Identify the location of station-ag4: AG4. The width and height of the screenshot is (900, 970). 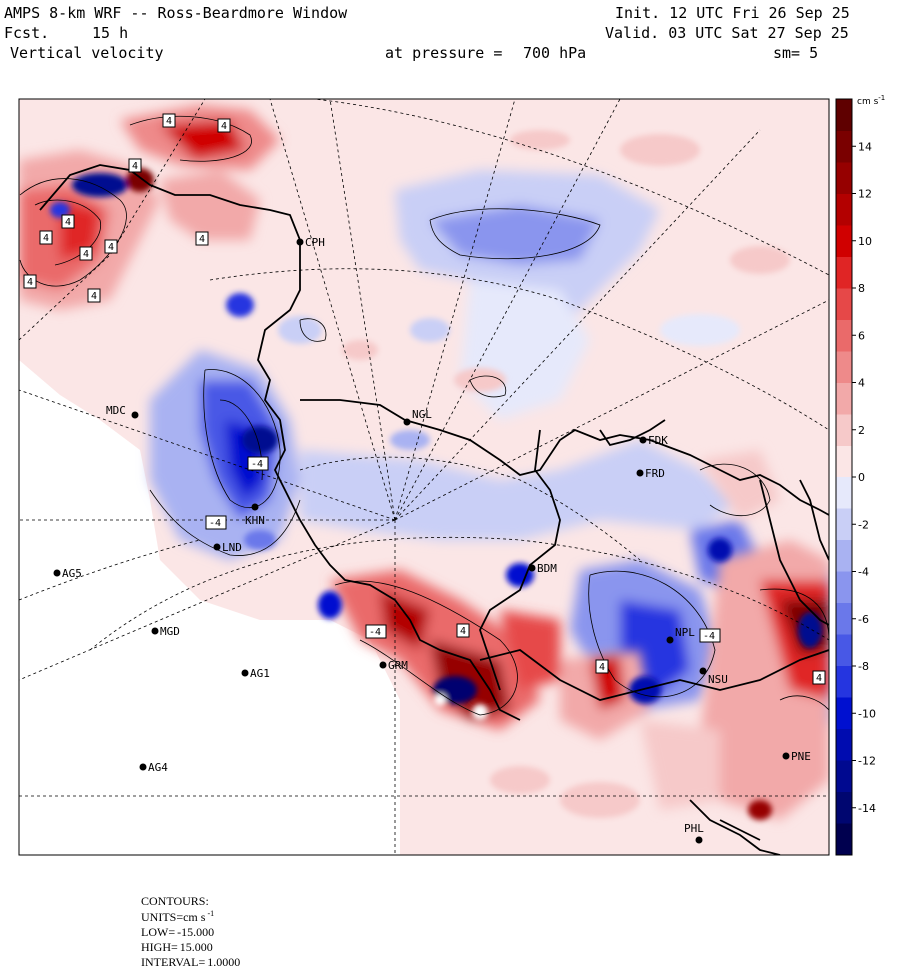
(154, 767).